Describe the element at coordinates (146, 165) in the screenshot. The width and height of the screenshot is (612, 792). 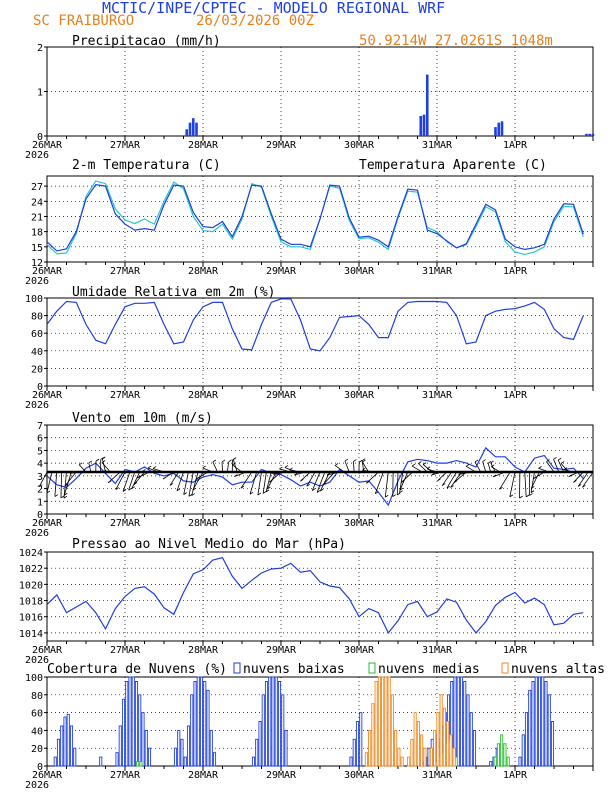
I see `temp-title: 2-m Temperatura (C)` at that location.